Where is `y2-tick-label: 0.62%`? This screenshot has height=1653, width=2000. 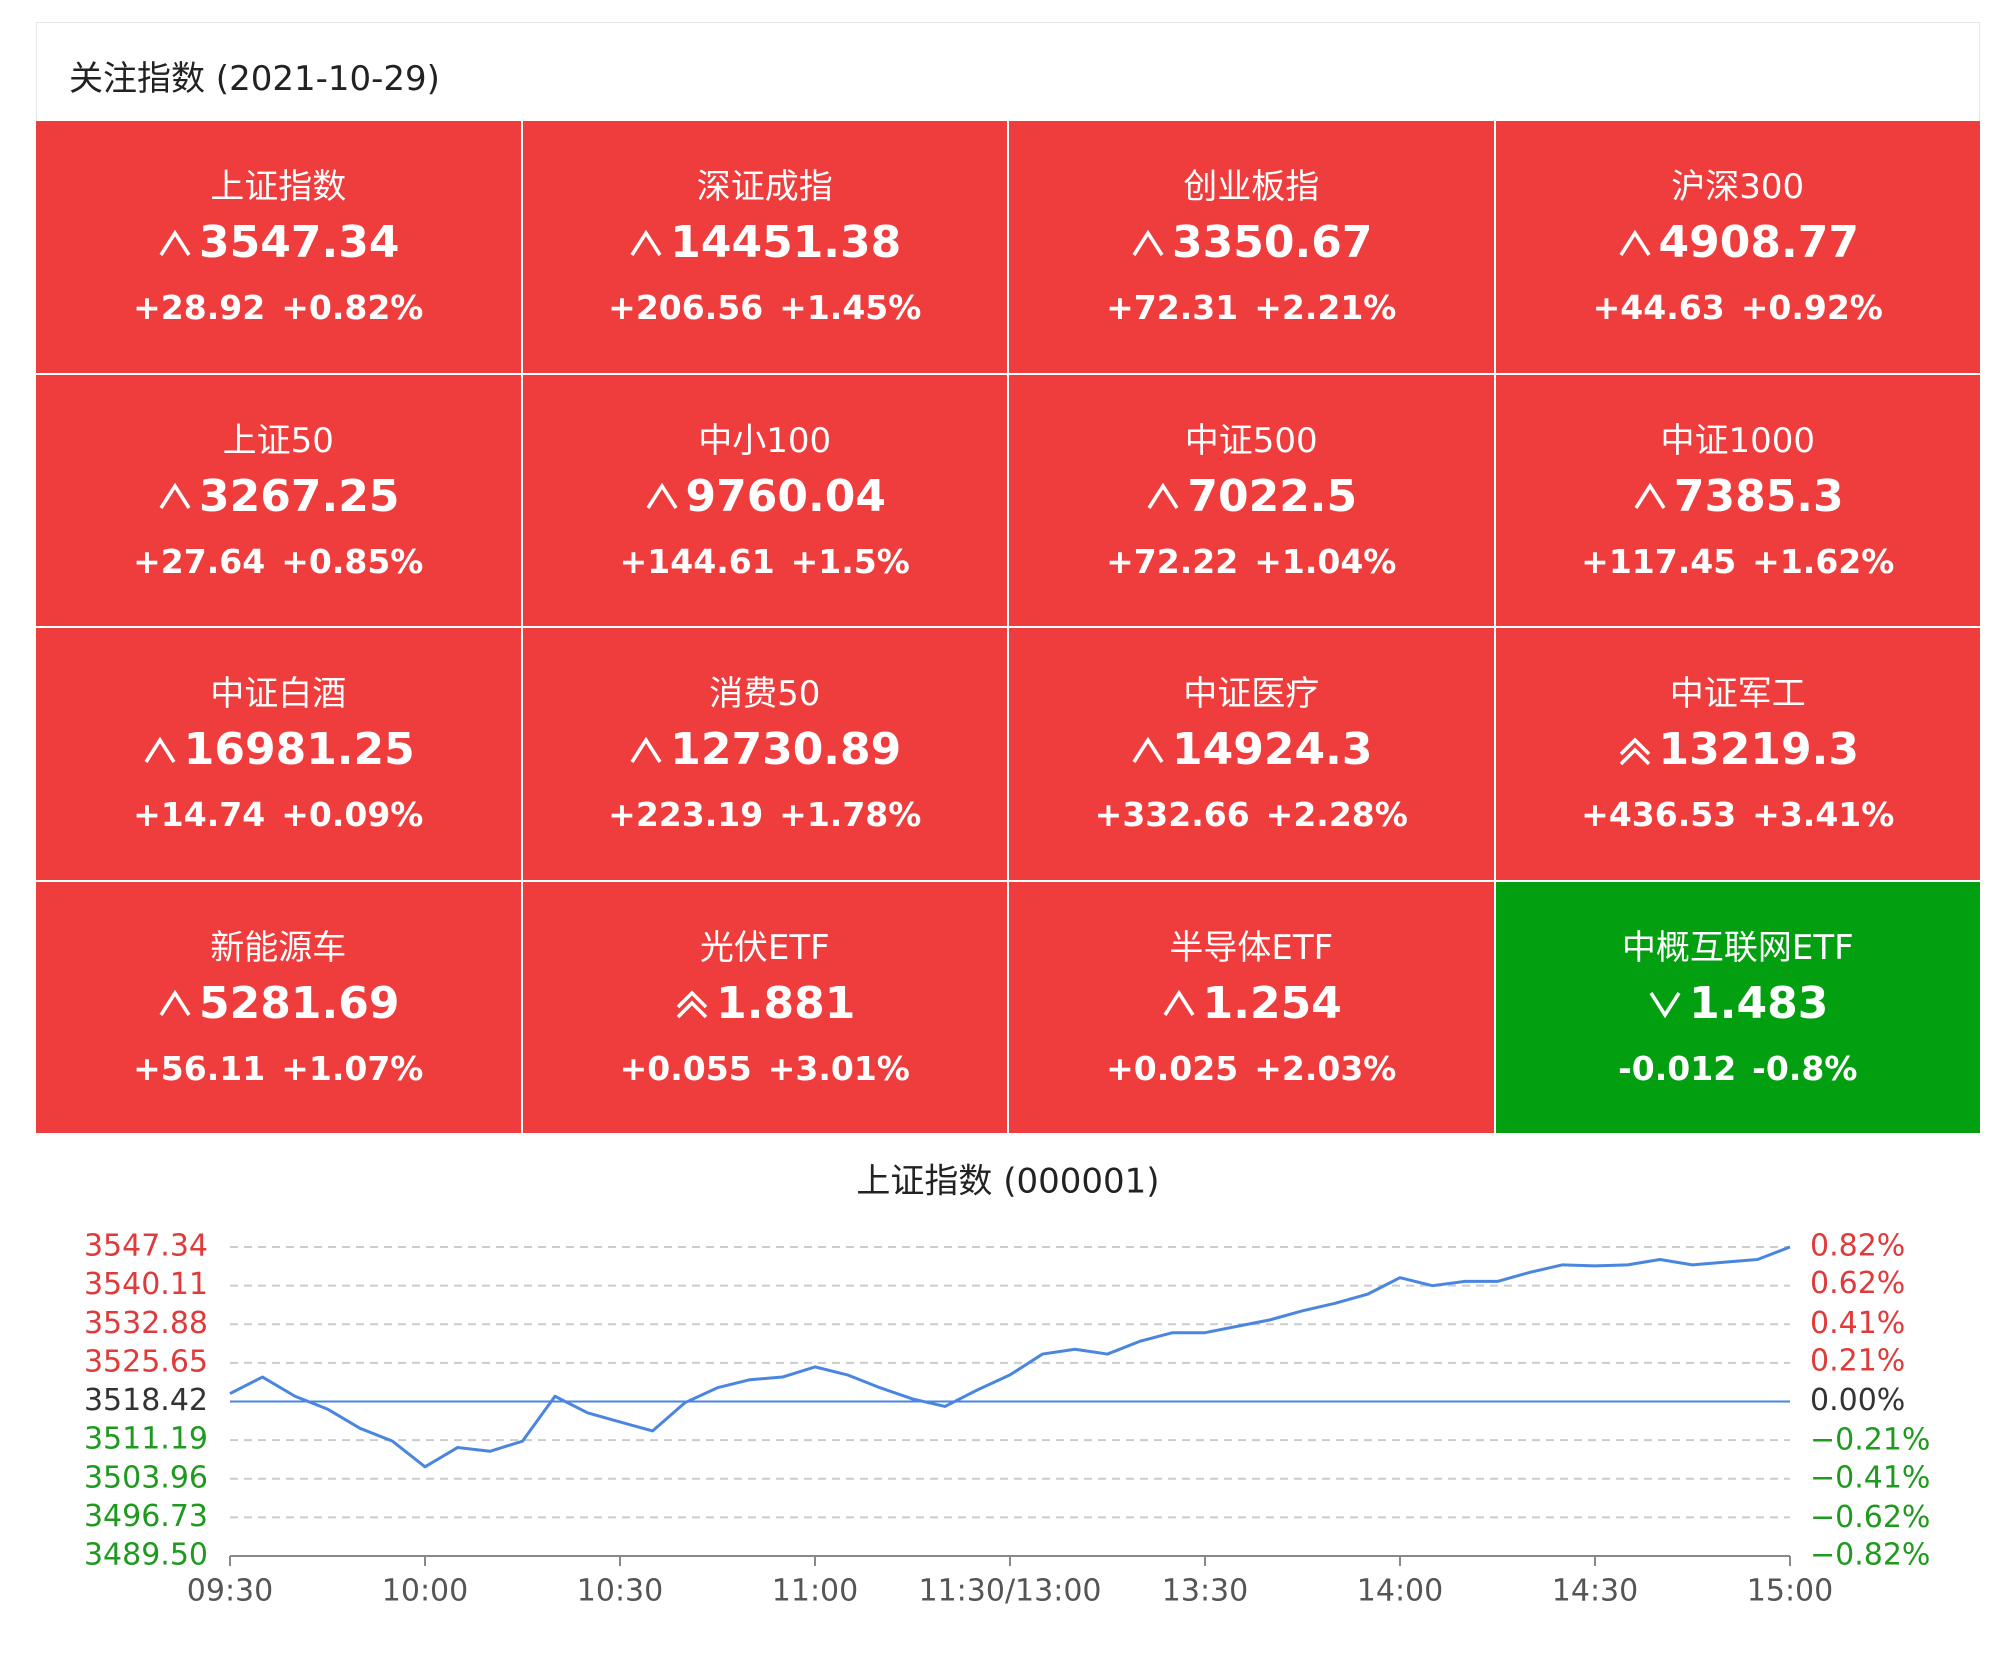 y2-tick-label: 0.62% is located at coordinates (1857, 1283).